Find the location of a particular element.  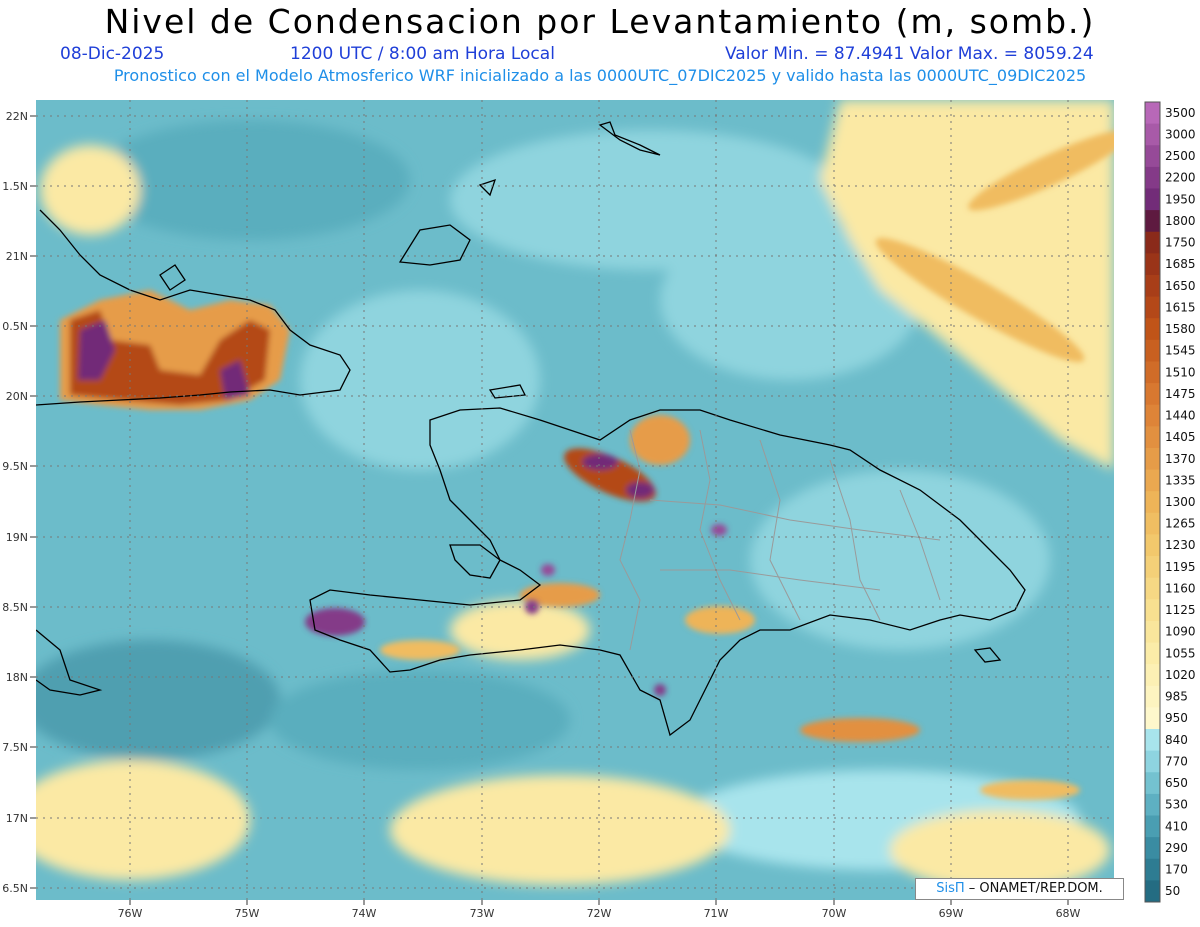

credit-box: SisΠ – ONAMET/REP.DOM. is located at coordinates (1019, 889).